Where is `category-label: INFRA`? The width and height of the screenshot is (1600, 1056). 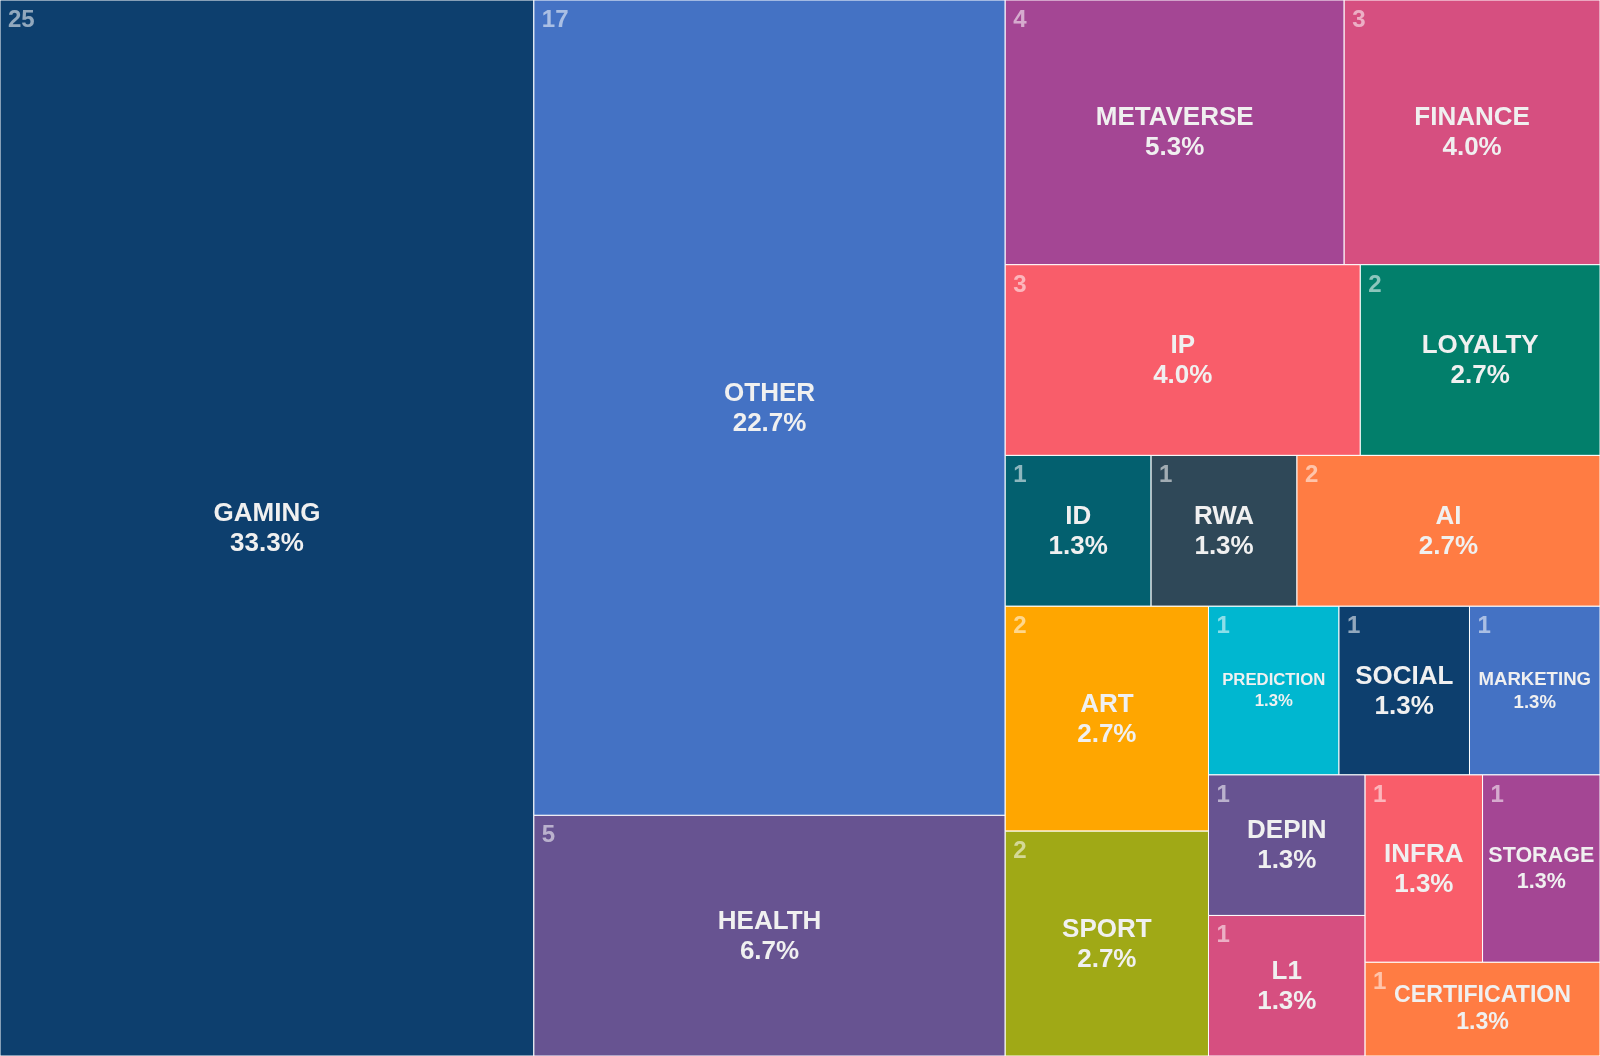
category-label: INFRA is located at coordinates (1424, 852).